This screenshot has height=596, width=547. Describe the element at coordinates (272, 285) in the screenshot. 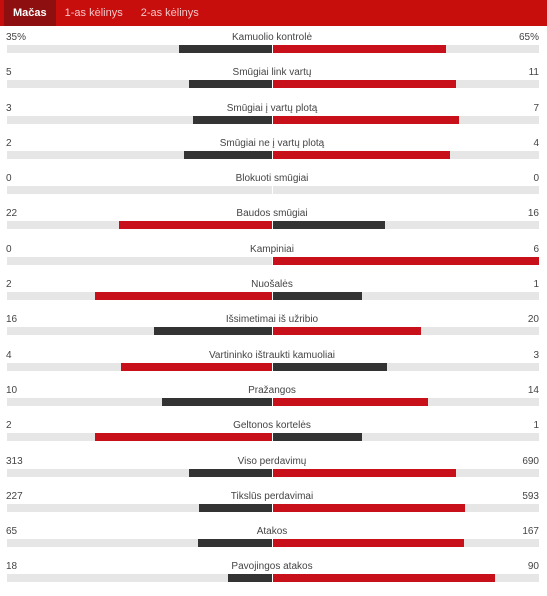

I see `stat-label: Nuošalės` at that location.